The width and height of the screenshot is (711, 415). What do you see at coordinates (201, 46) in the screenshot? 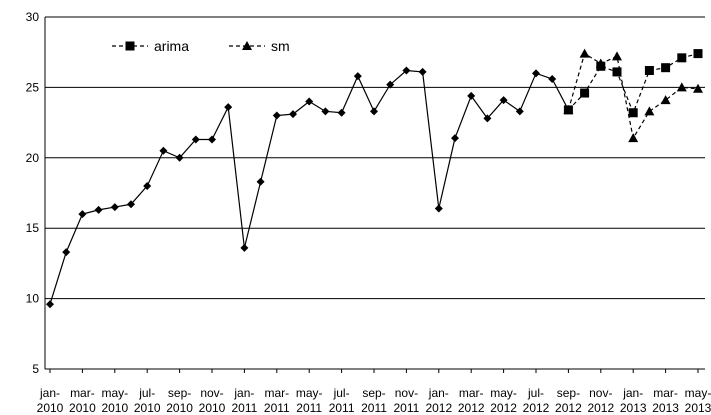
I see `legend: arima sm` at bounding box center [201, 46].